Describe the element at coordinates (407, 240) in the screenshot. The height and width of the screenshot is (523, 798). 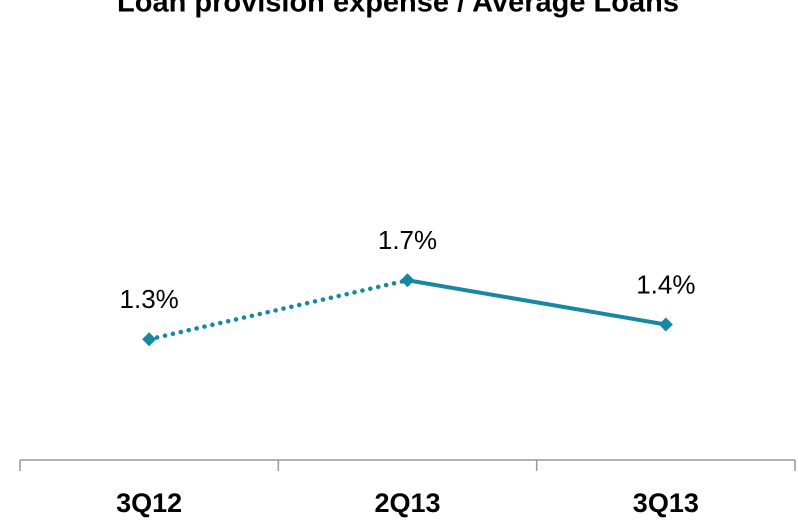
I see `data-label: 1.7%` at that location.